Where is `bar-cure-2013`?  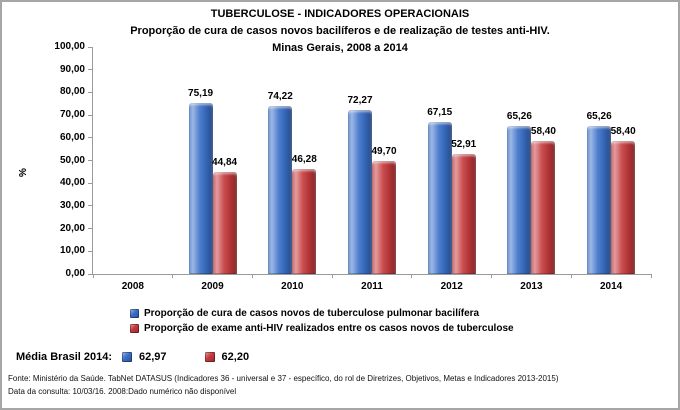
bar-cure-2013 is located at coordinates (519, 199).